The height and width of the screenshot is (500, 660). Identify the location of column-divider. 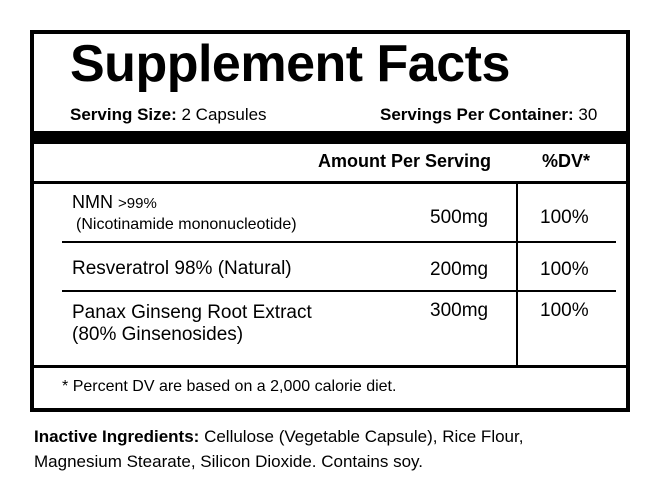
(517, 274).